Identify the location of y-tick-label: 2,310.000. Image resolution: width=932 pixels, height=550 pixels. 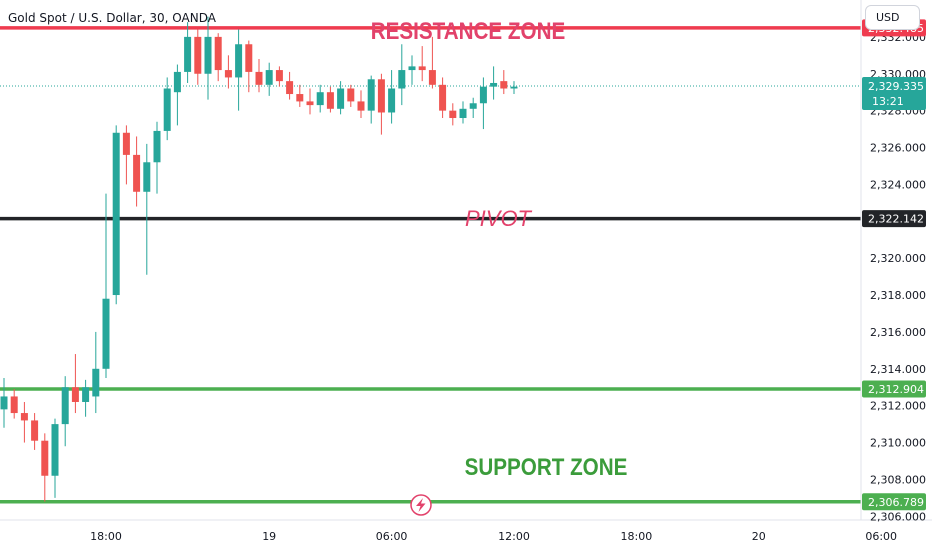
(898, 443).